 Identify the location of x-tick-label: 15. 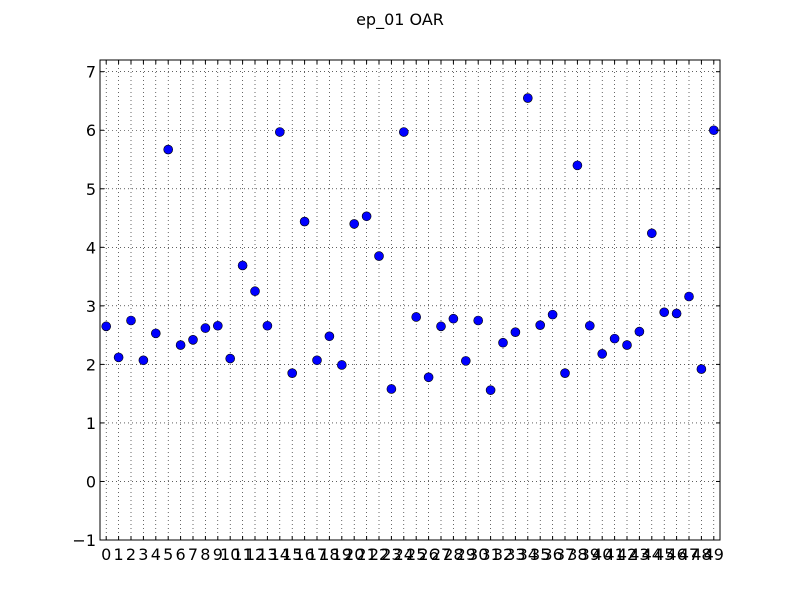
(292, 554).